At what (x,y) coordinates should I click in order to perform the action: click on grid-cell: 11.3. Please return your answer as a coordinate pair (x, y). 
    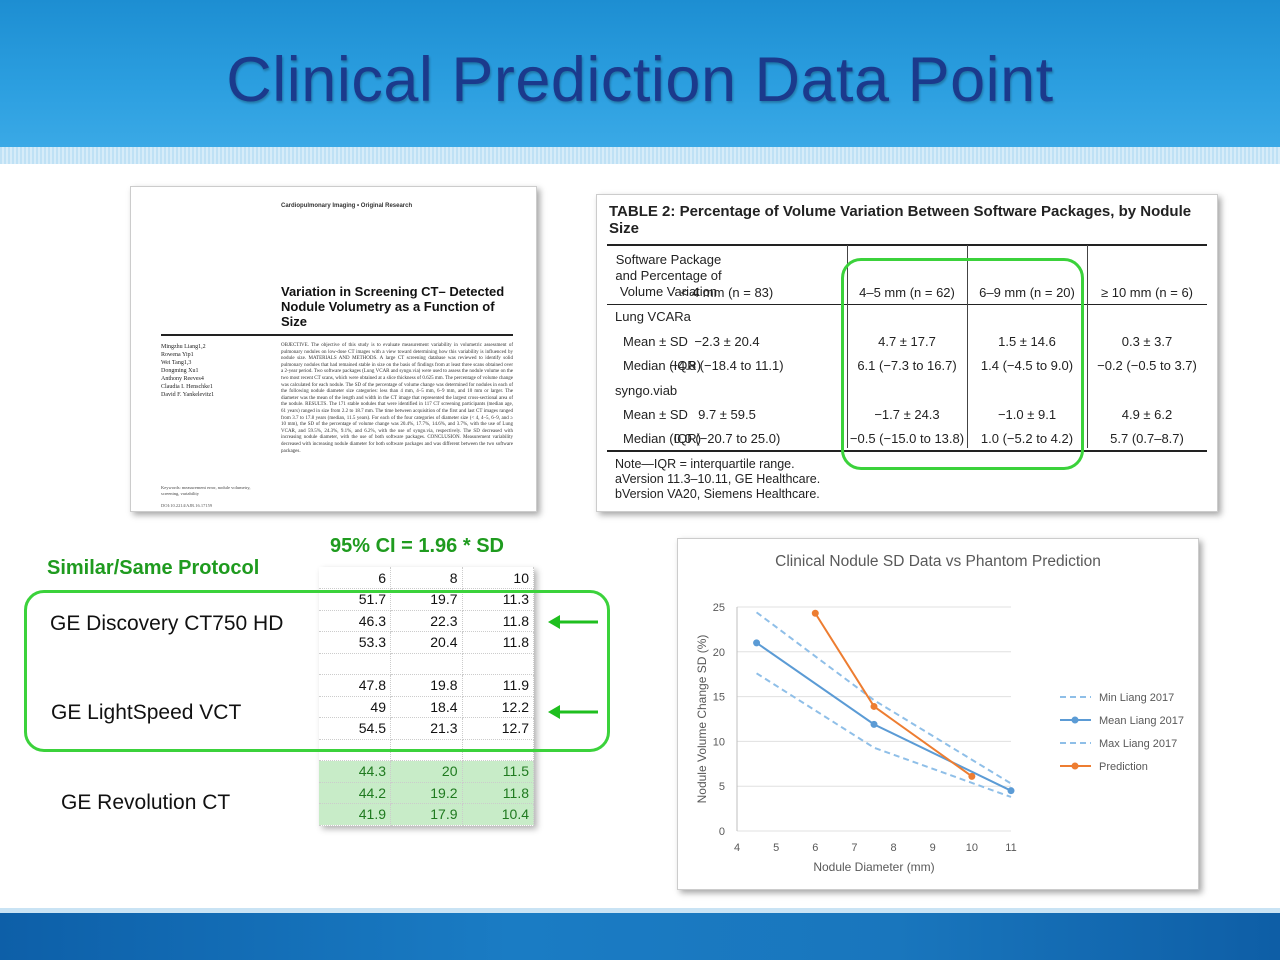
    Looking at the image, I should click on (498, 599).